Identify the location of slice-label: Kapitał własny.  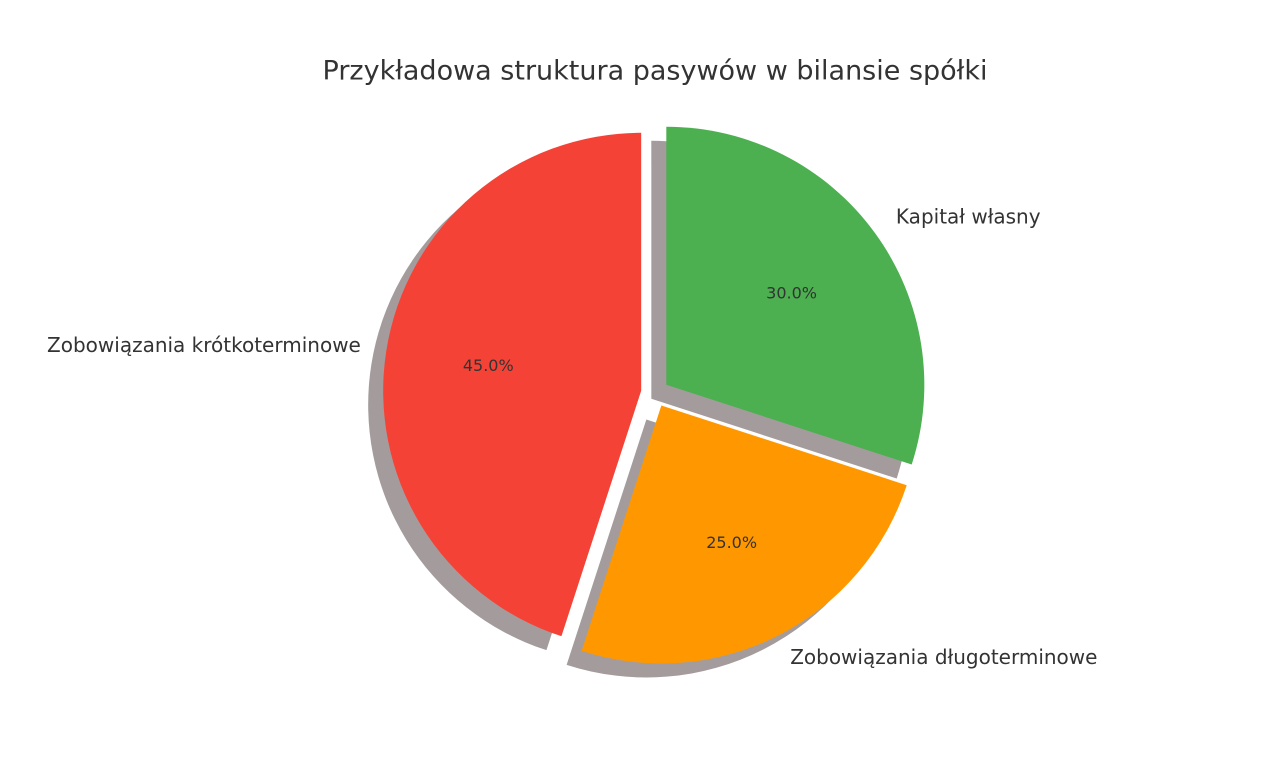
(968, 216).